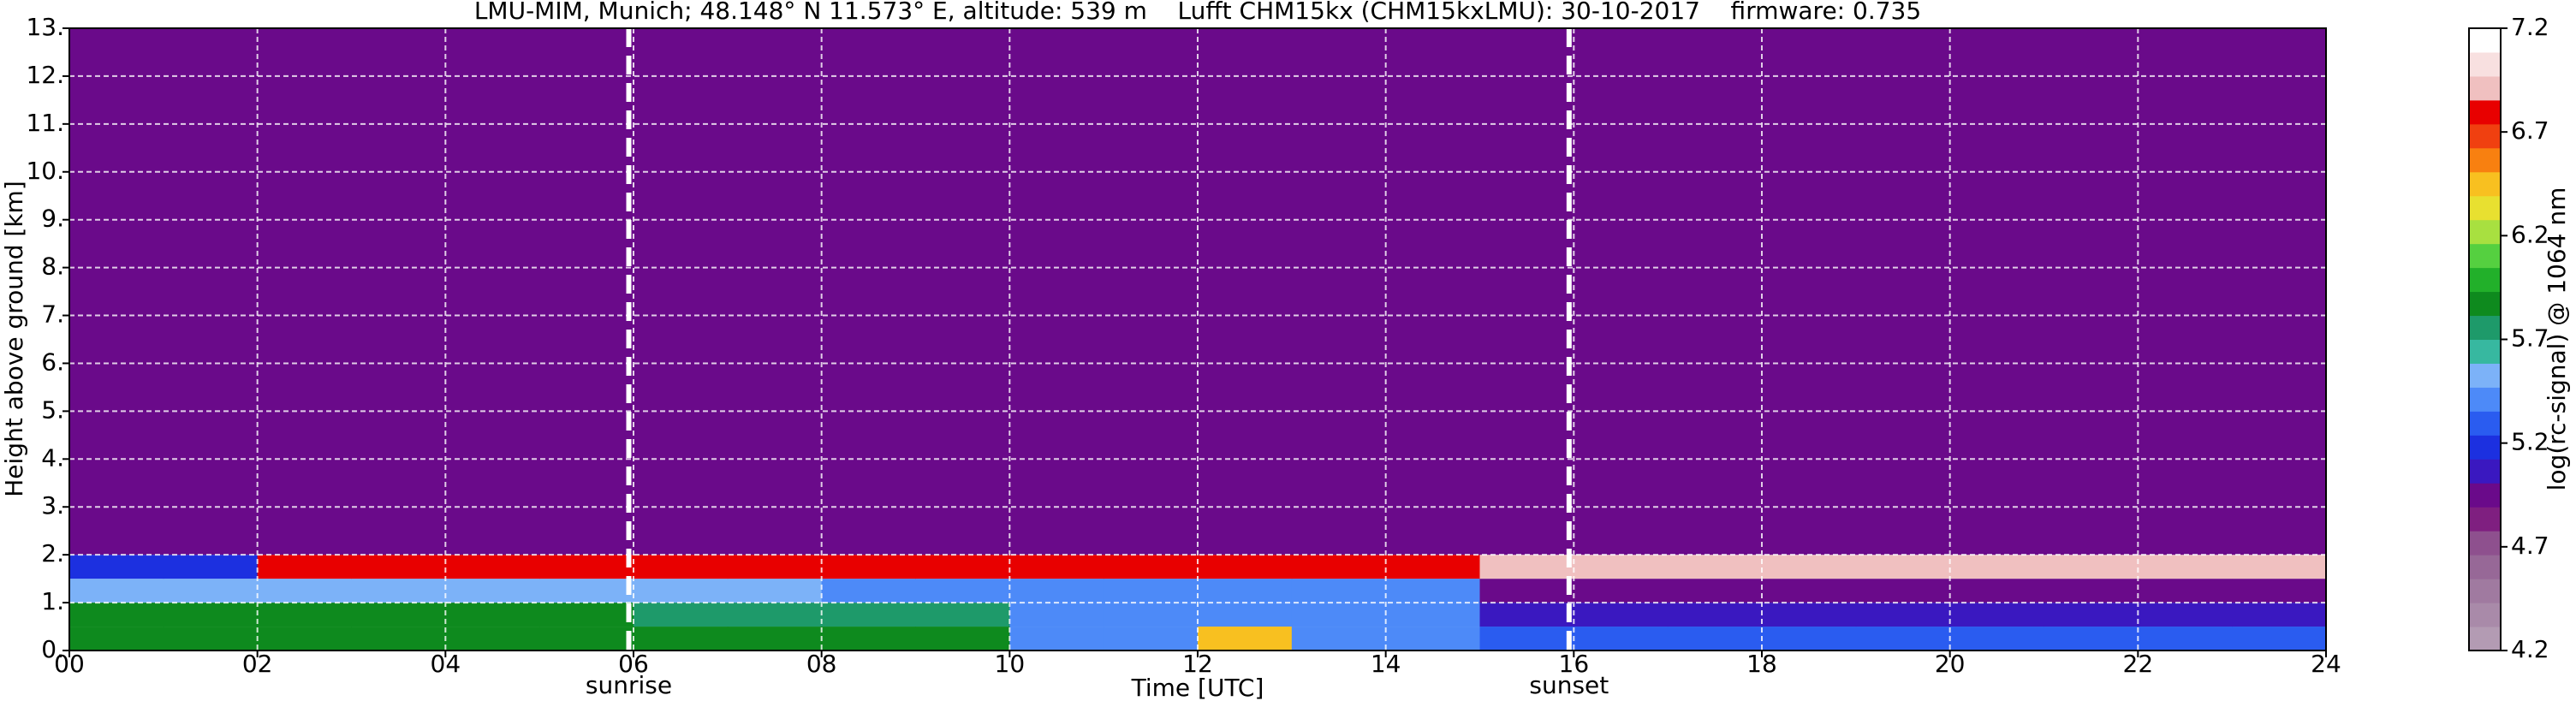  Describe the element at coordinates (2326, 664) in the screenshot. I see `x-tick-label: 24` at that location.